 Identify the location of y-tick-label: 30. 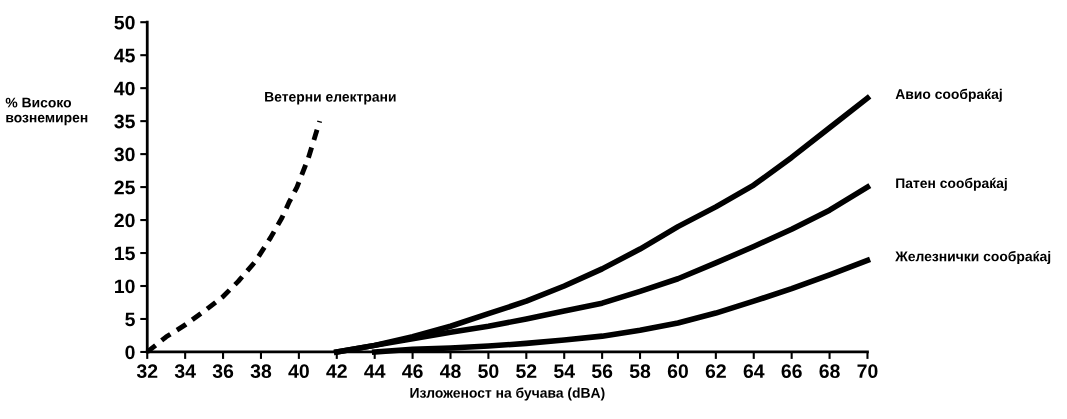
(124, 154).